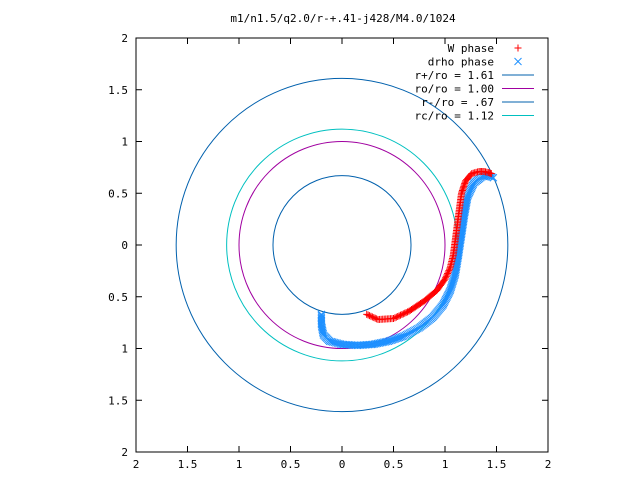 The width and height of the screenshot is (640, 480). What do you see at coordinates (454, 75) in the screenshot?
I see `legend-label: r+/ro = 1.61` at bounding box center [454, 75].